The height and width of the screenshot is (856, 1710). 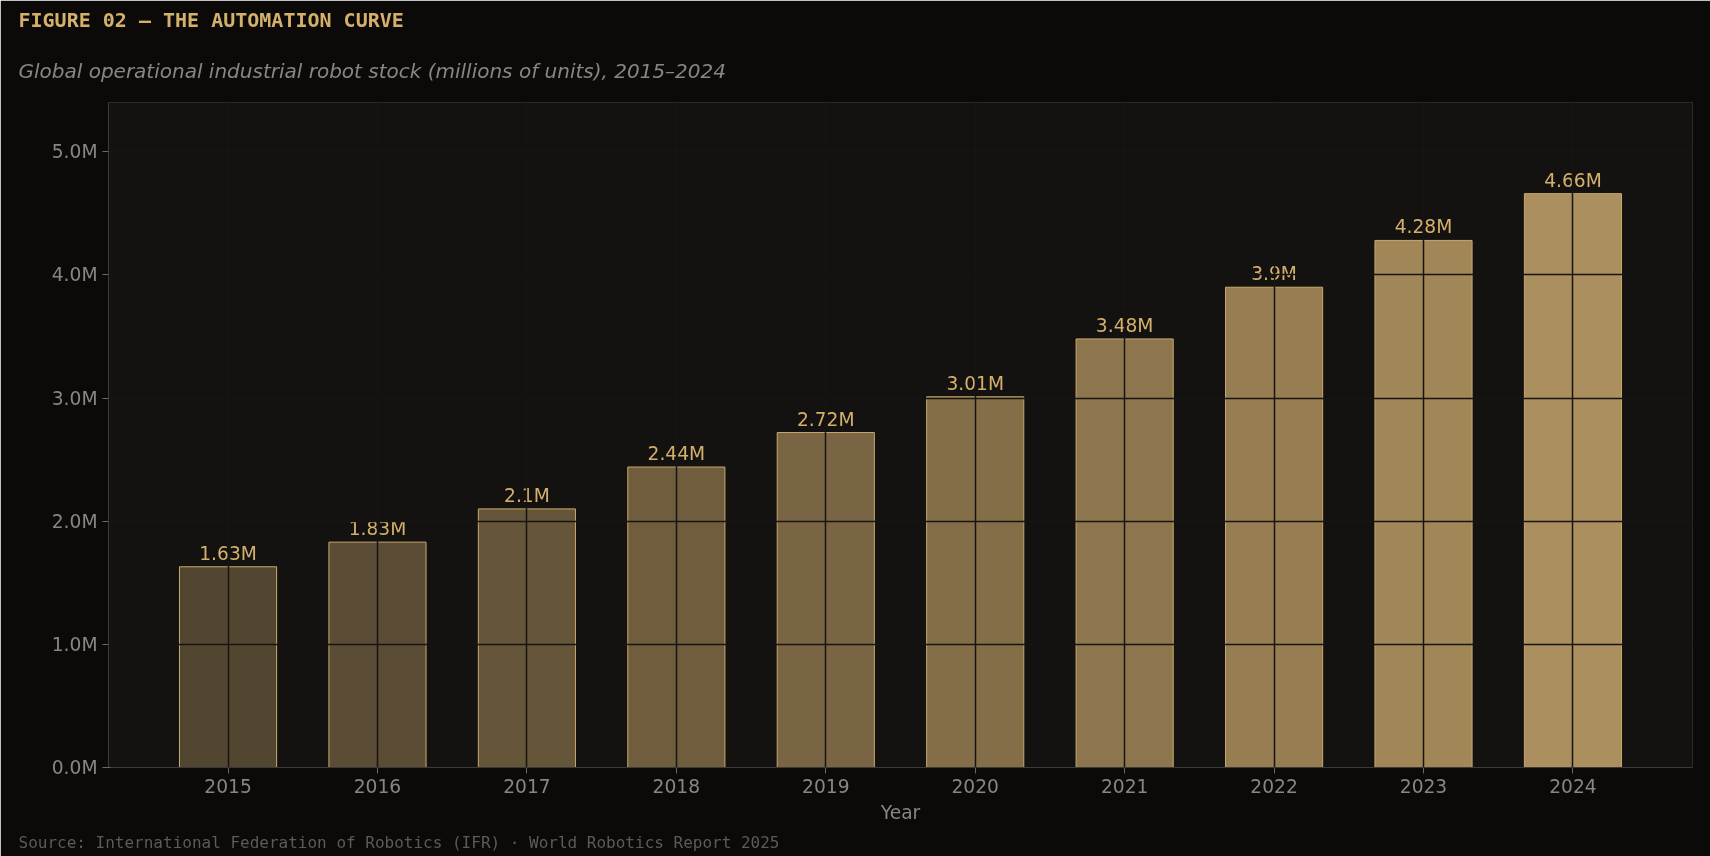 What do you see at coordinates (377, 786) in the screenshot?
I see `x-tick-label: 2016` at bounding box center [377, 786].